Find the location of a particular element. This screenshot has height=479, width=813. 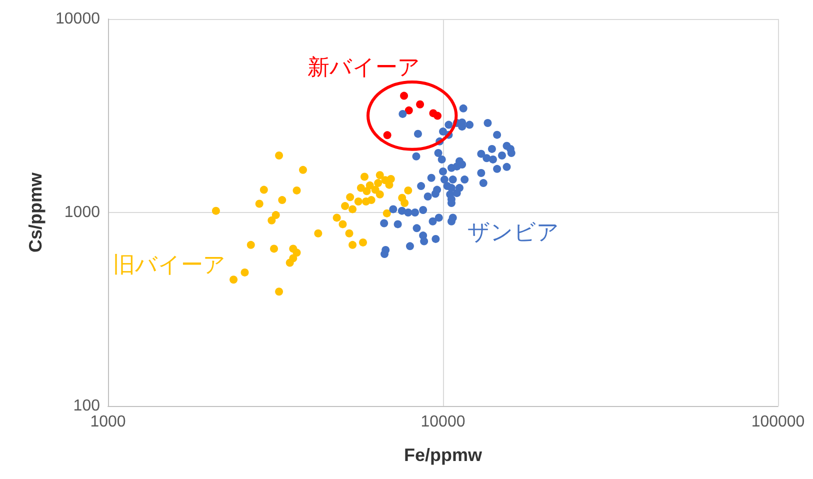

y-axis-title: Cs/ppmw is located at coordinates (36, 212).